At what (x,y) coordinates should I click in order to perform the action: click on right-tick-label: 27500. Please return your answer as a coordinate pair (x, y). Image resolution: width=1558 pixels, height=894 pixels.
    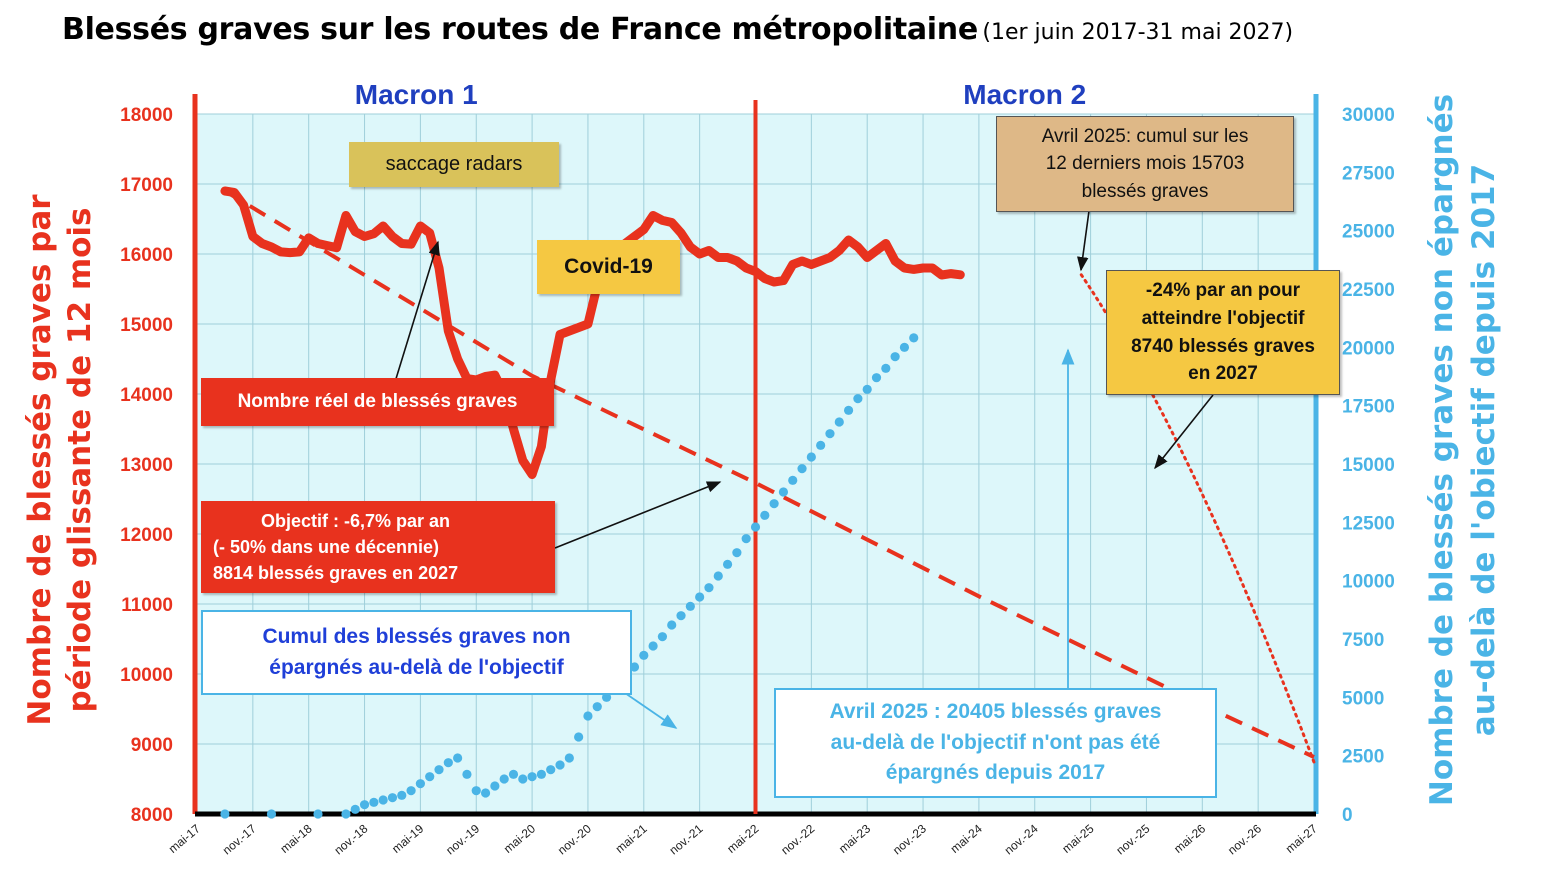
    Looking at the image, I should click on (1368, 173).